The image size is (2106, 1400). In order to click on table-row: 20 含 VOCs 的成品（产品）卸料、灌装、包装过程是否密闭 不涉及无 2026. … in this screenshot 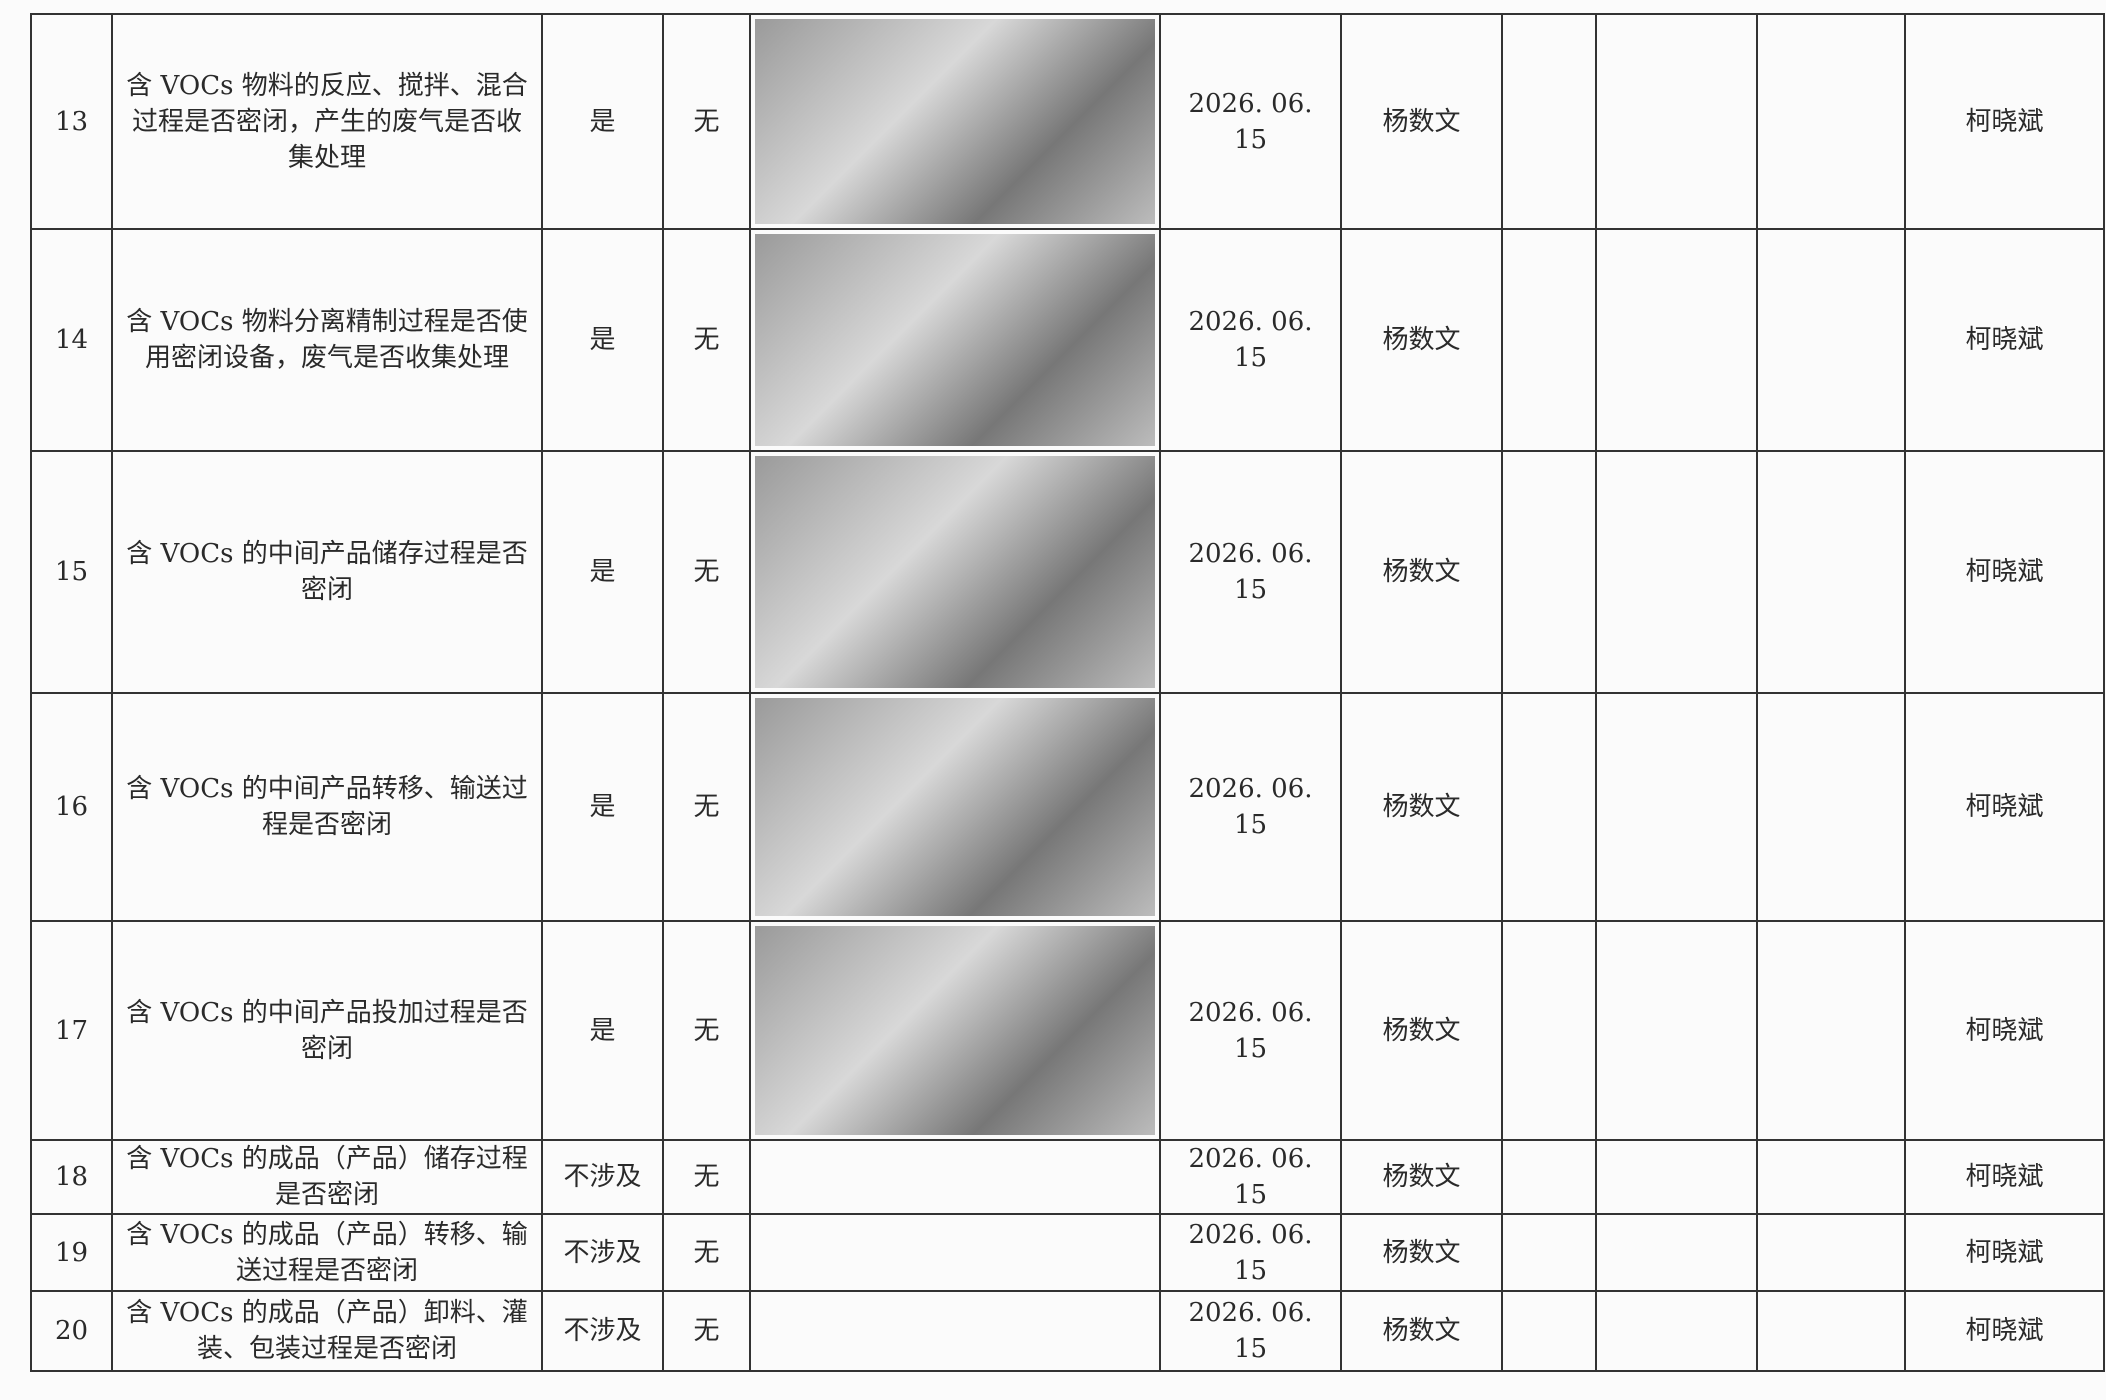, I will do `click(1067, 1331)`.